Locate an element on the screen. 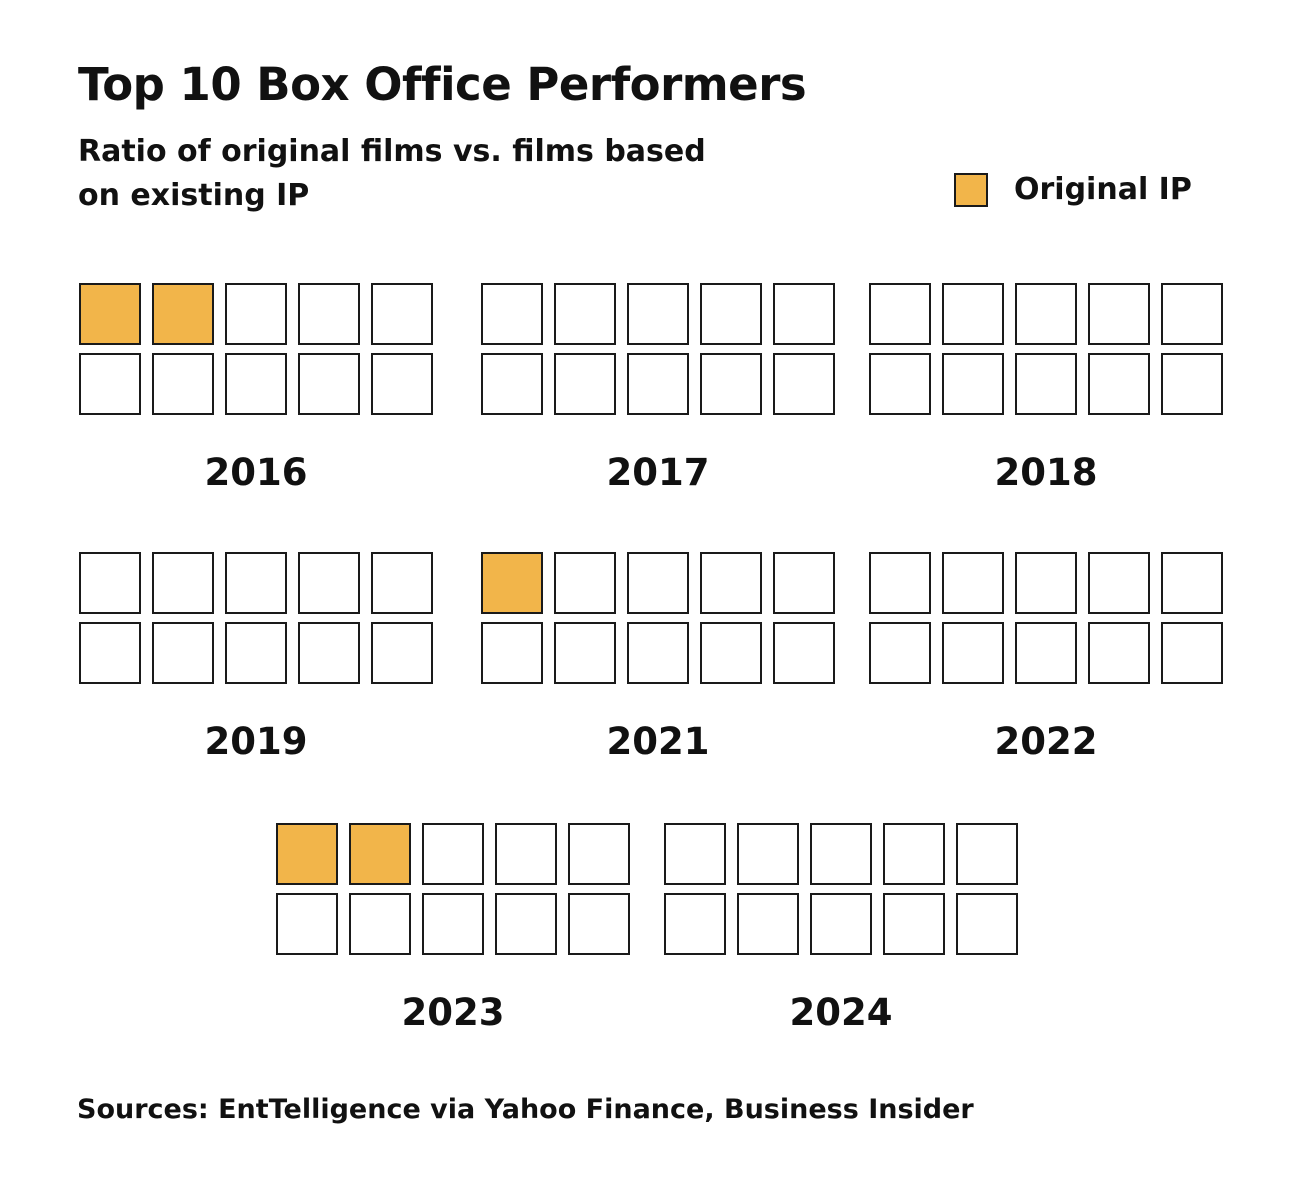 The width and height of the screenshot is (1292, 1190). waffle-cell-2022-4-existing is located at coordinates (1119, 583).